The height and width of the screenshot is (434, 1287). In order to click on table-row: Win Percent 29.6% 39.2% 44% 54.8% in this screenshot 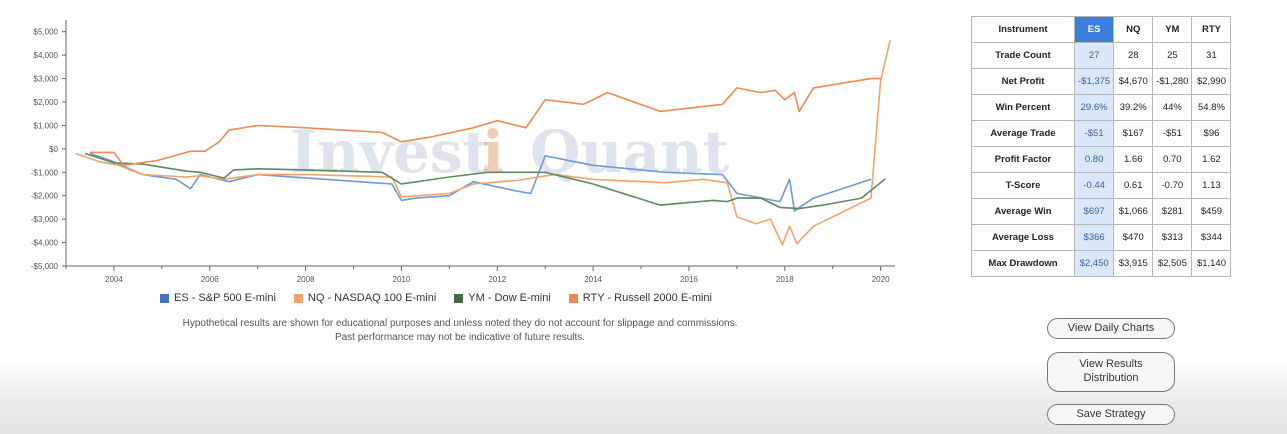, I will do `click(1101, 107)`.